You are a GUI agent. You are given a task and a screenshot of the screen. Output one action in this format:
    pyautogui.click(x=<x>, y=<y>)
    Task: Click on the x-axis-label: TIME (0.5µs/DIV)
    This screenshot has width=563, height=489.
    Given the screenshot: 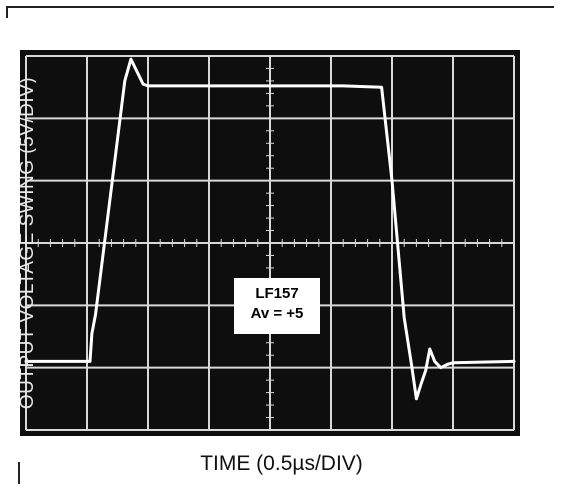 What is the action you would take?
    pyautogui.click(x=281, y=463)
    